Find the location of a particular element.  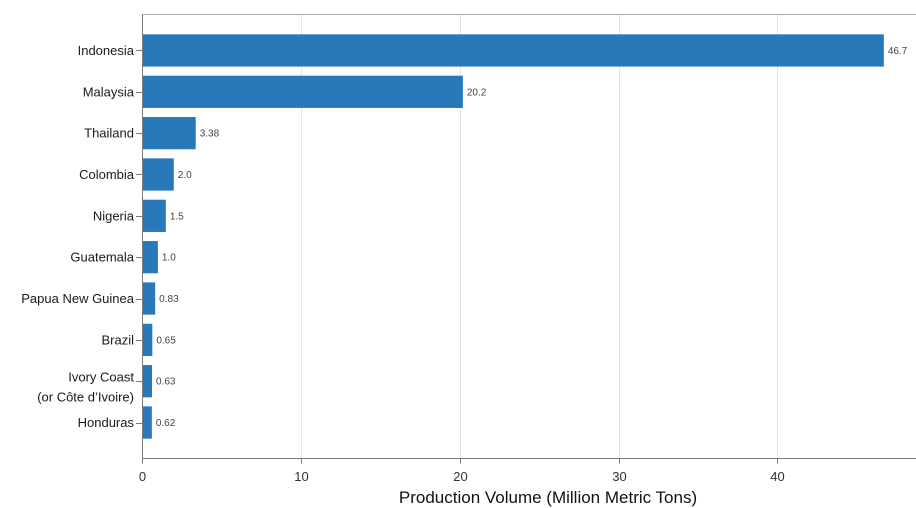

x-axis: 0 10 20 30 40 is located at coordinates (462, 471).